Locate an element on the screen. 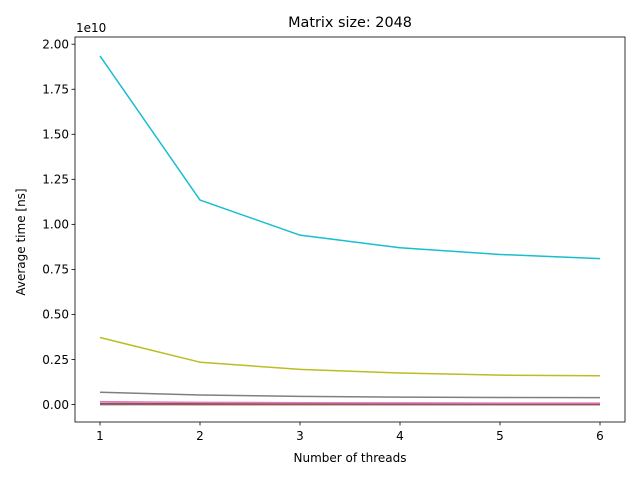 The height and width of the screenshot is (480, 640). y-tick-label: 1.25 is located at coordinates (55, 180).